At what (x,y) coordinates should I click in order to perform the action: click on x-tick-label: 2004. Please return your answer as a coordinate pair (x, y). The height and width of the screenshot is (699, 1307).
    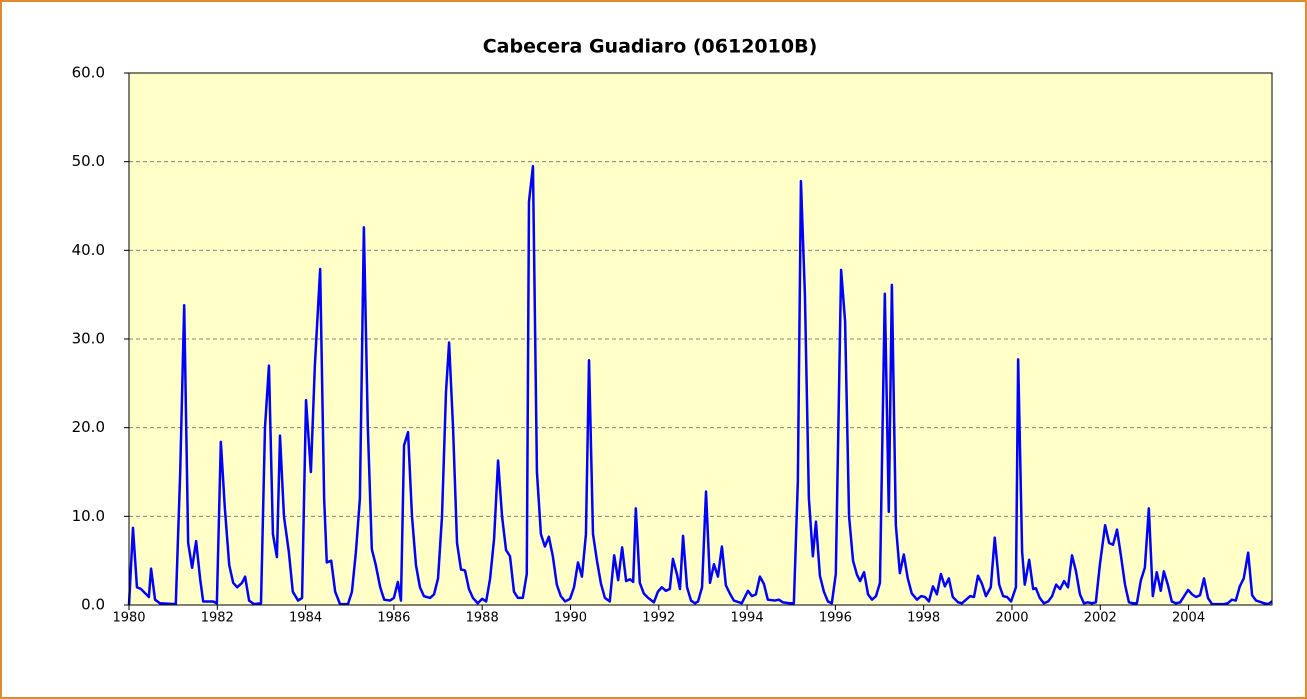
    Looking at the image, I should click on (1188, 618).